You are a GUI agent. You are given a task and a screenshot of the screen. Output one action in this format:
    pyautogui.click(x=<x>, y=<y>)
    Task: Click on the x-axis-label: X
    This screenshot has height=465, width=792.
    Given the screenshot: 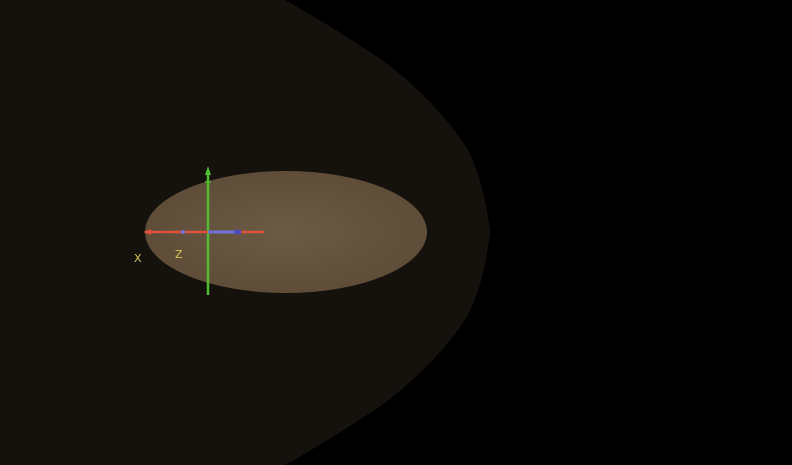 What is the action you would take?
    pyautogui.click(x=138, y=258)
    